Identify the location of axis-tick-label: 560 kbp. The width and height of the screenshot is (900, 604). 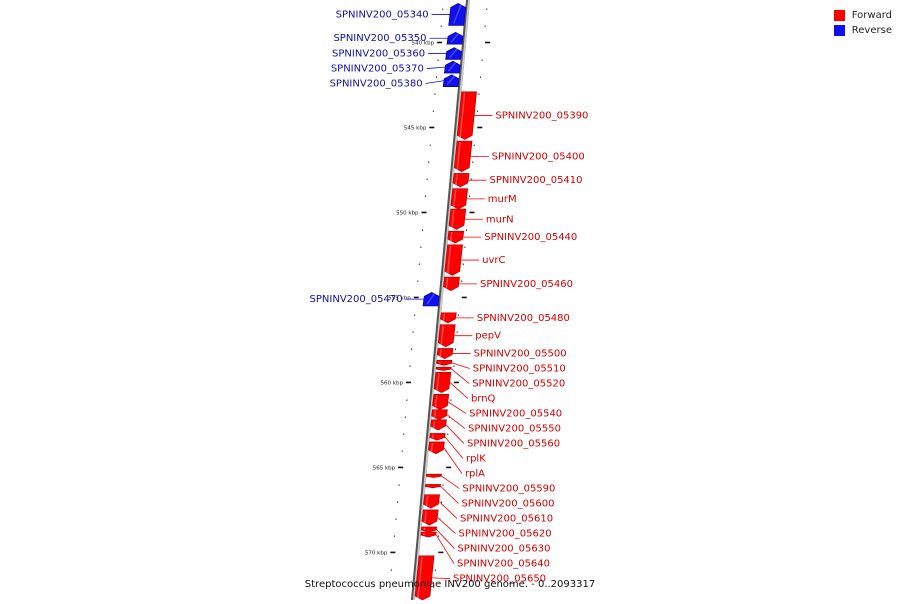
(392, 383).